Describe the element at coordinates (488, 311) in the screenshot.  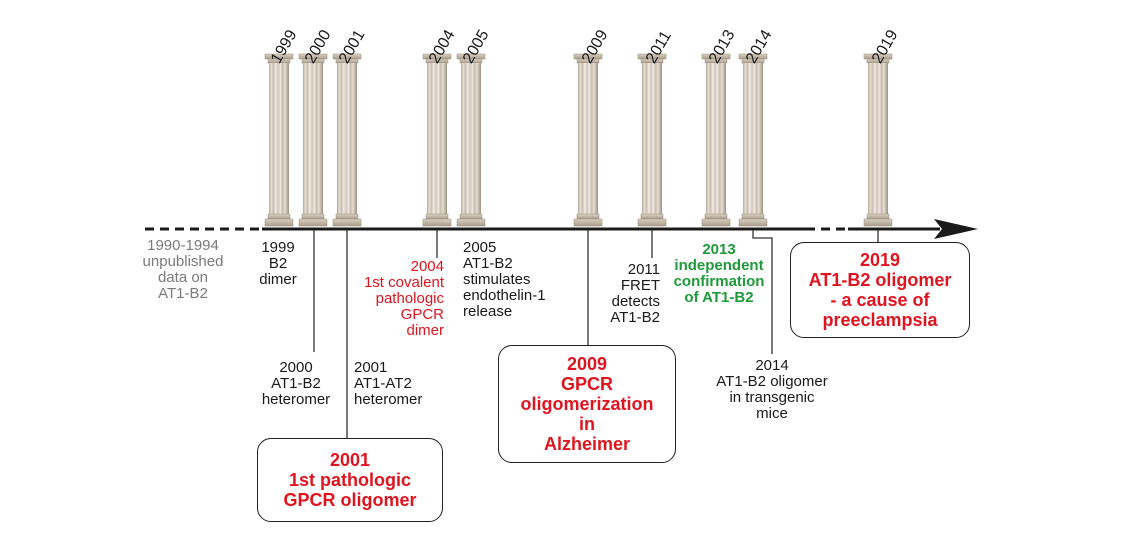
I see `event-2005-line: release` at that location.